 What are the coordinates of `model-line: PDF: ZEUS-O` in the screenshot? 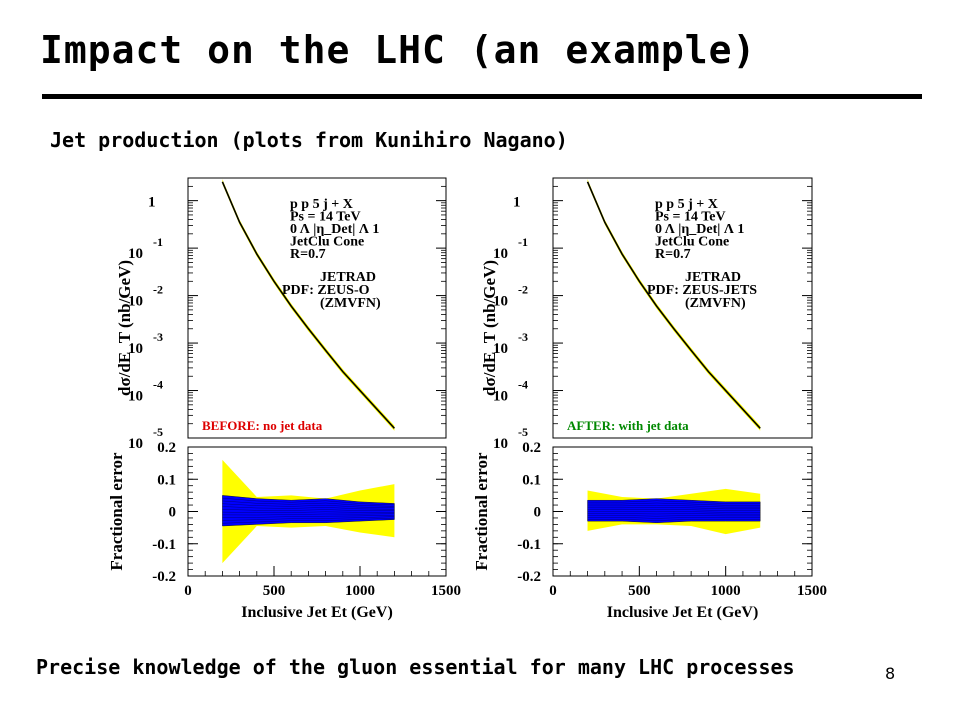 It's located at (326, 290).